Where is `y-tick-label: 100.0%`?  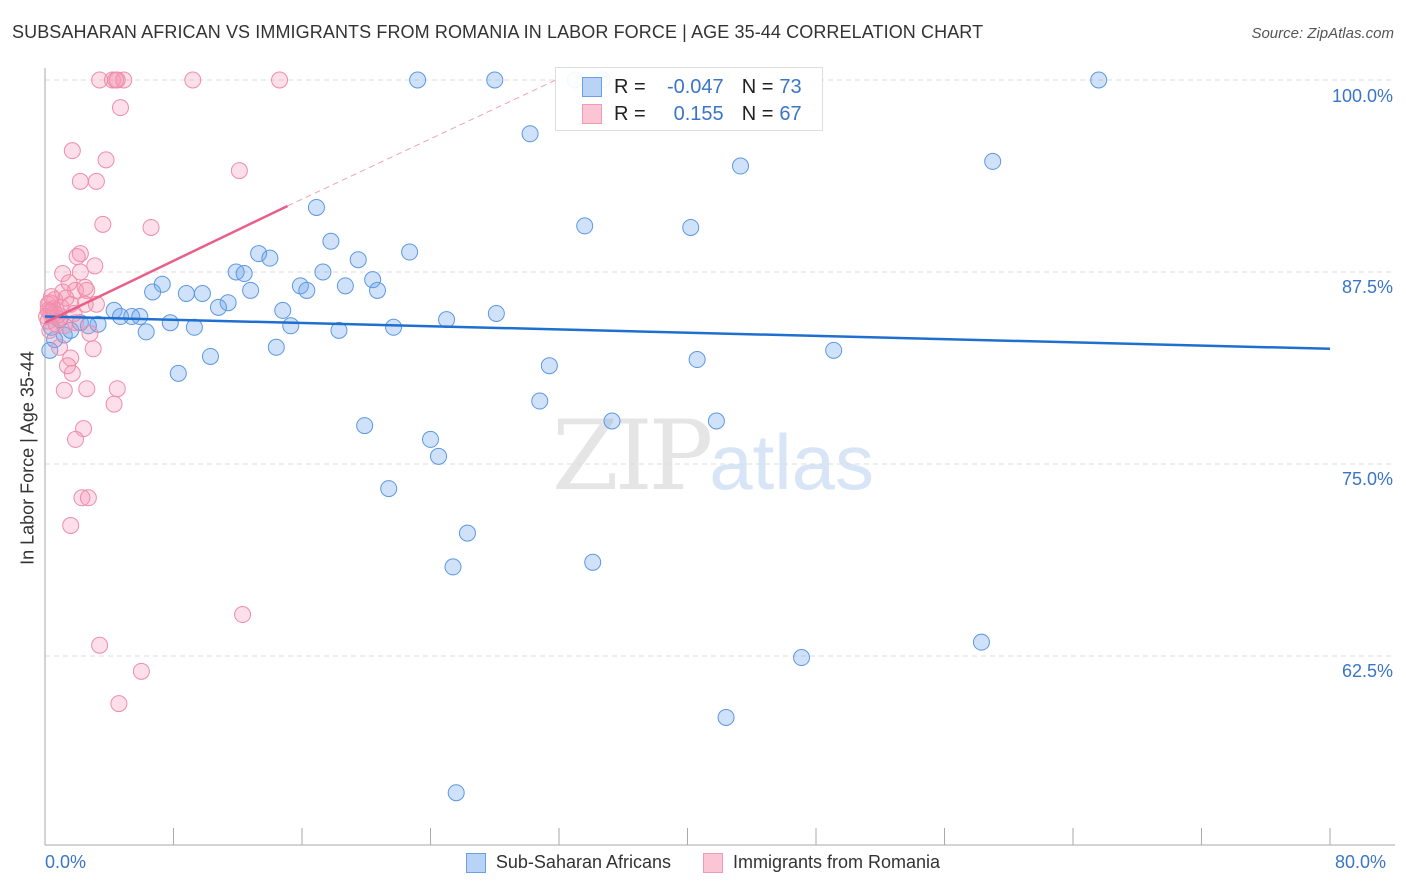 y-tick-label: 100.0% is located at coordinates (1362, 96).